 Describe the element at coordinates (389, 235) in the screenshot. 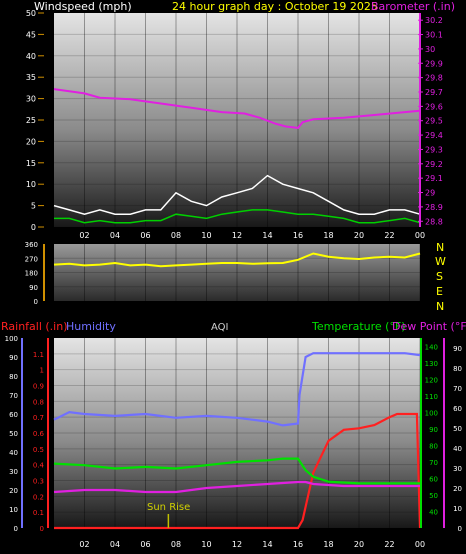

I see `wind-x-tick-label: 22` at that location.